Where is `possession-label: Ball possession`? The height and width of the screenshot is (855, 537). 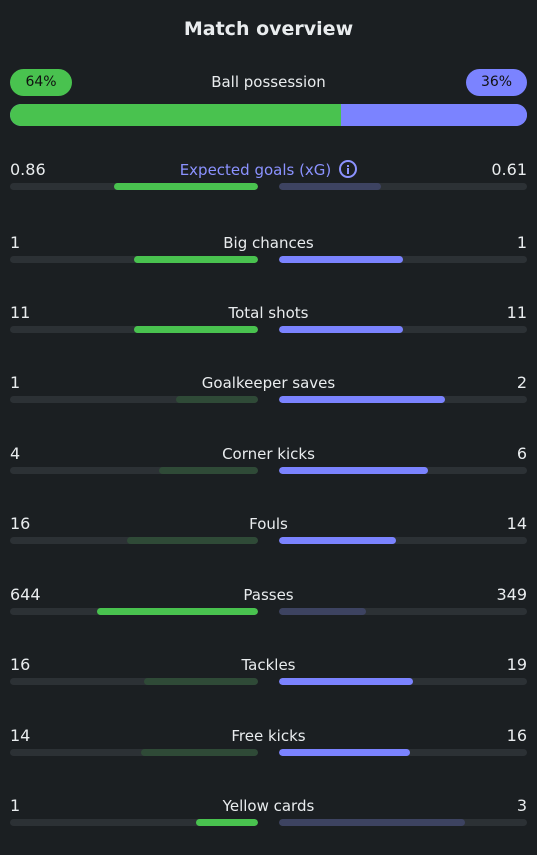 possession-label: Ball possession is located at coordinates (268, 82).